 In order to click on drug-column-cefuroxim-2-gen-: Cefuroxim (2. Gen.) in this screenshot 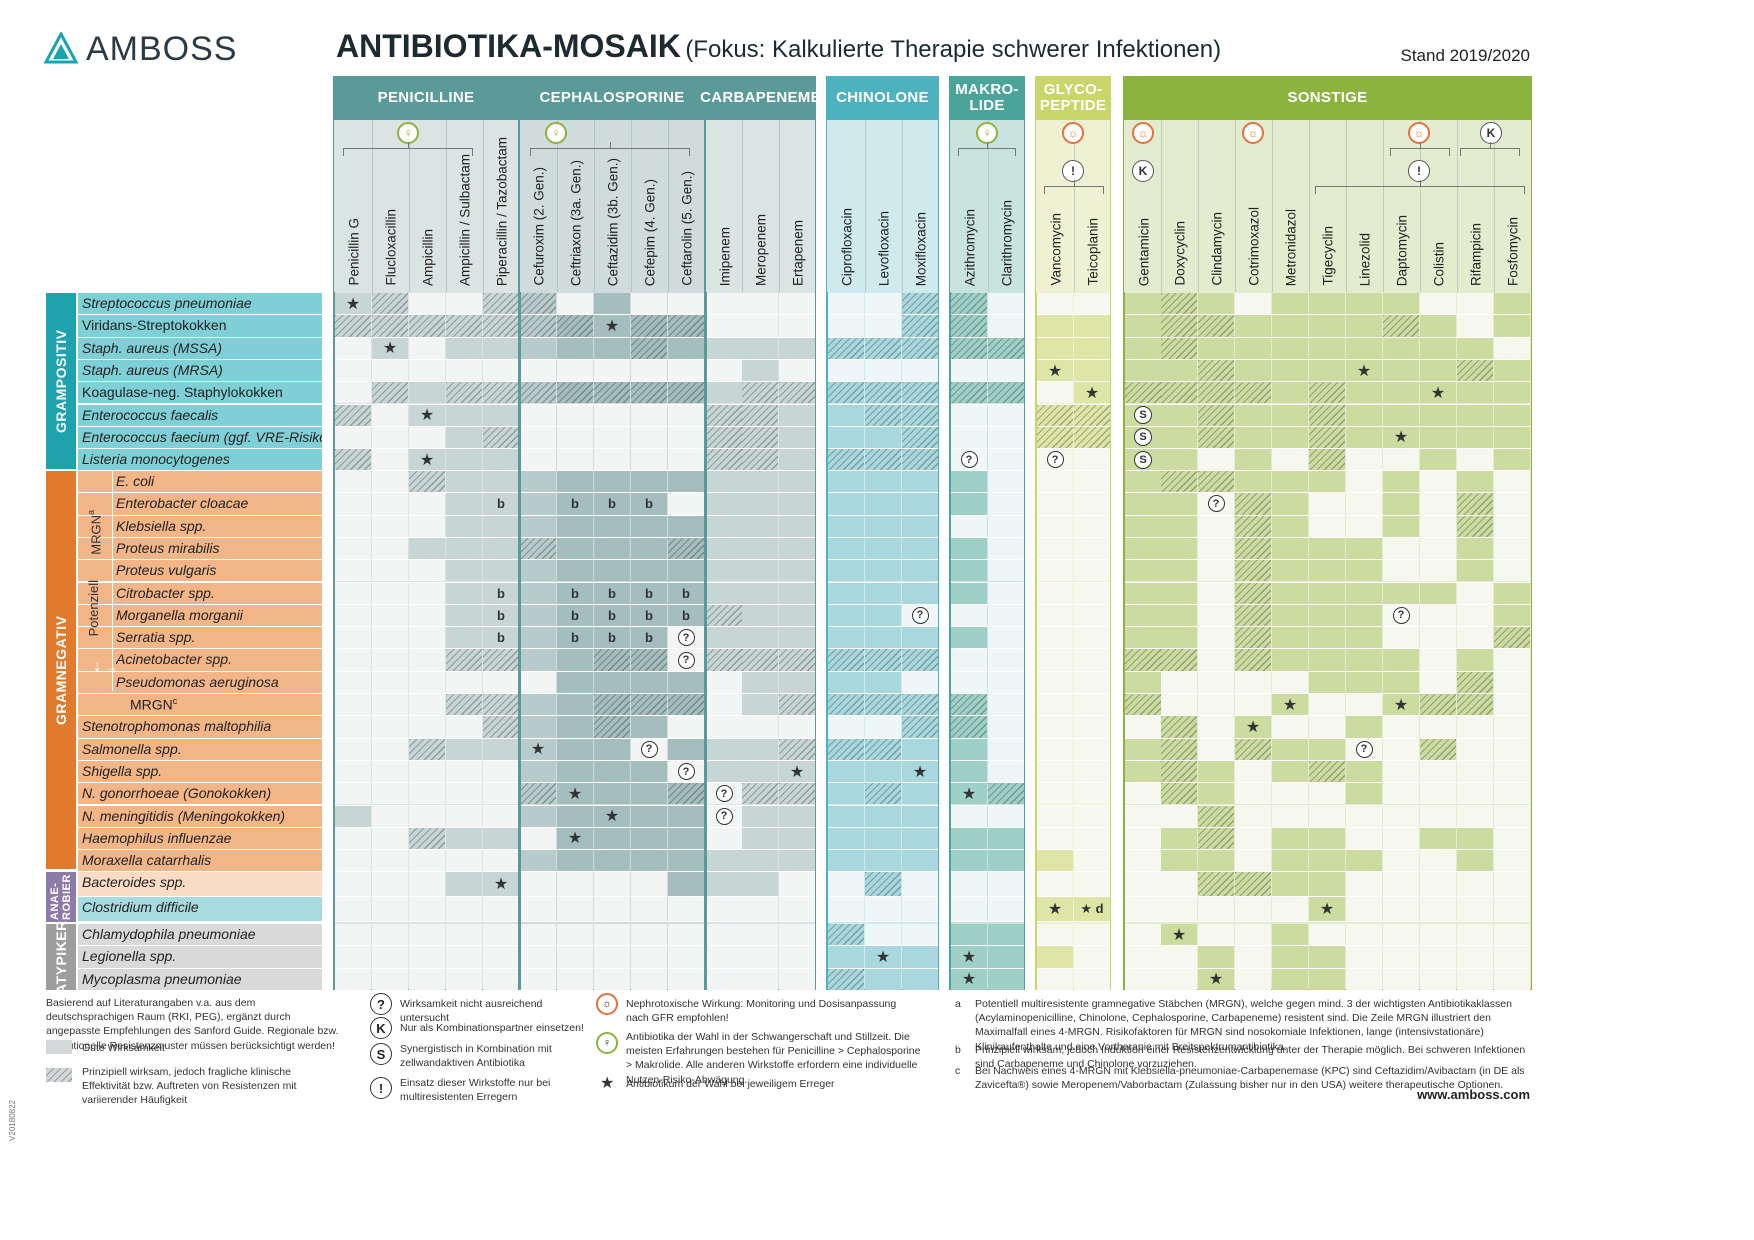, I will do `click(538, 206)`.